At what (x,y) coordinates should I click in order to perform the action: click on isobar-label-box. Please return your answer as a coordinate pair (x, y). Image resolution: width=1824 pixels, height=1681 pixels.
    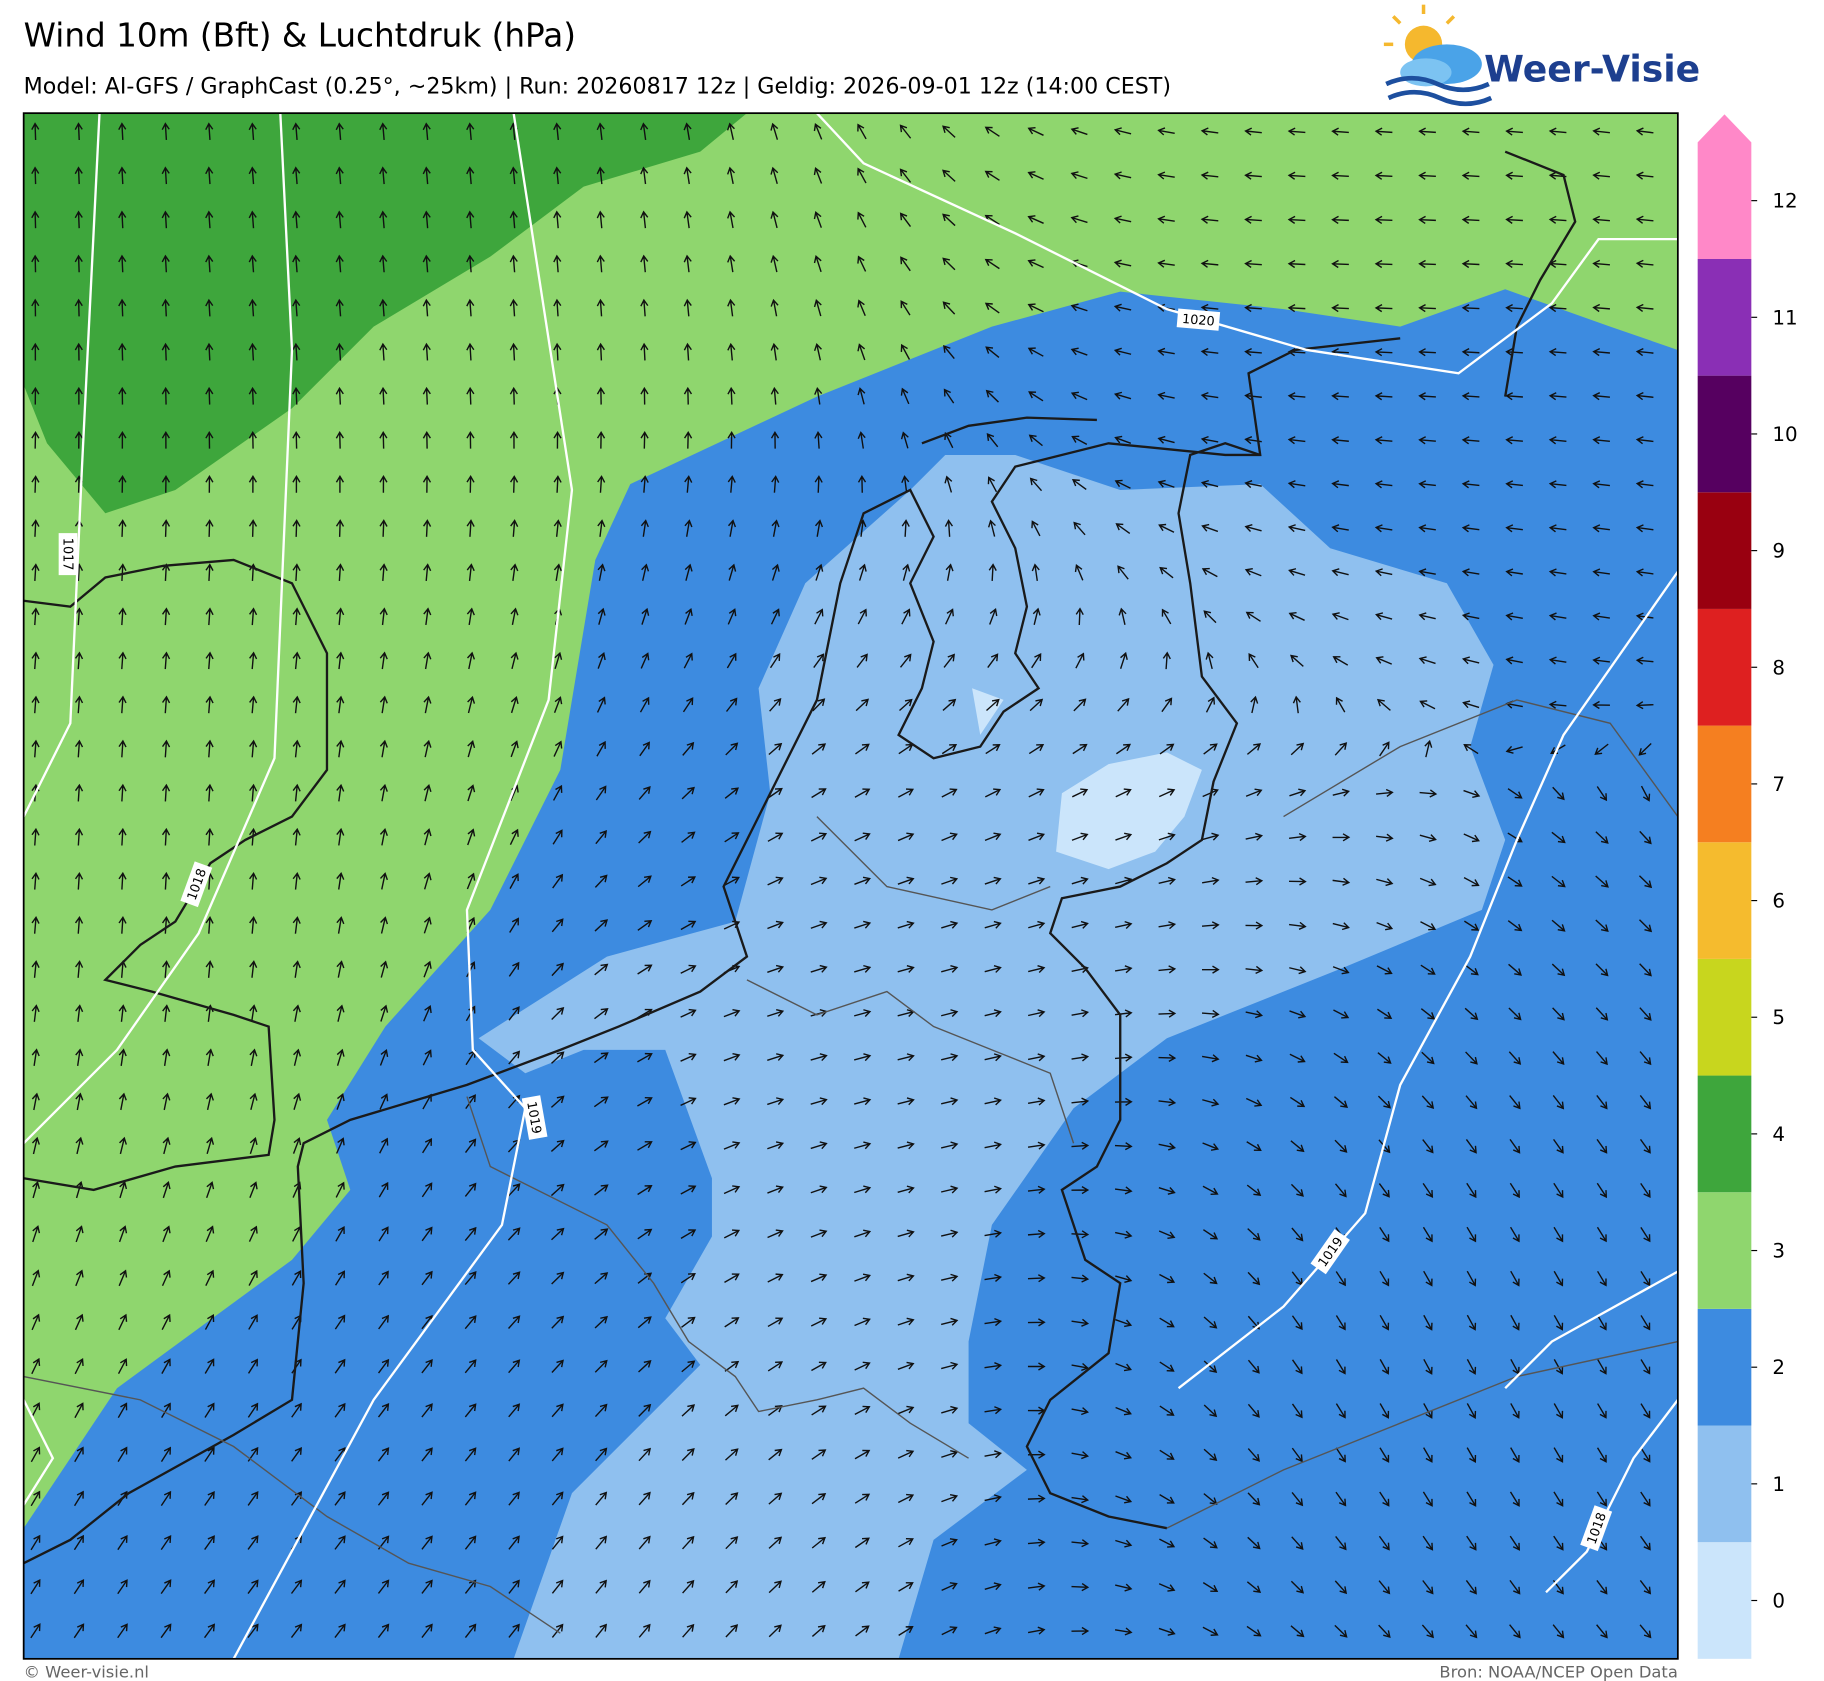
    Looking at the image, I should click on (1198, 319).